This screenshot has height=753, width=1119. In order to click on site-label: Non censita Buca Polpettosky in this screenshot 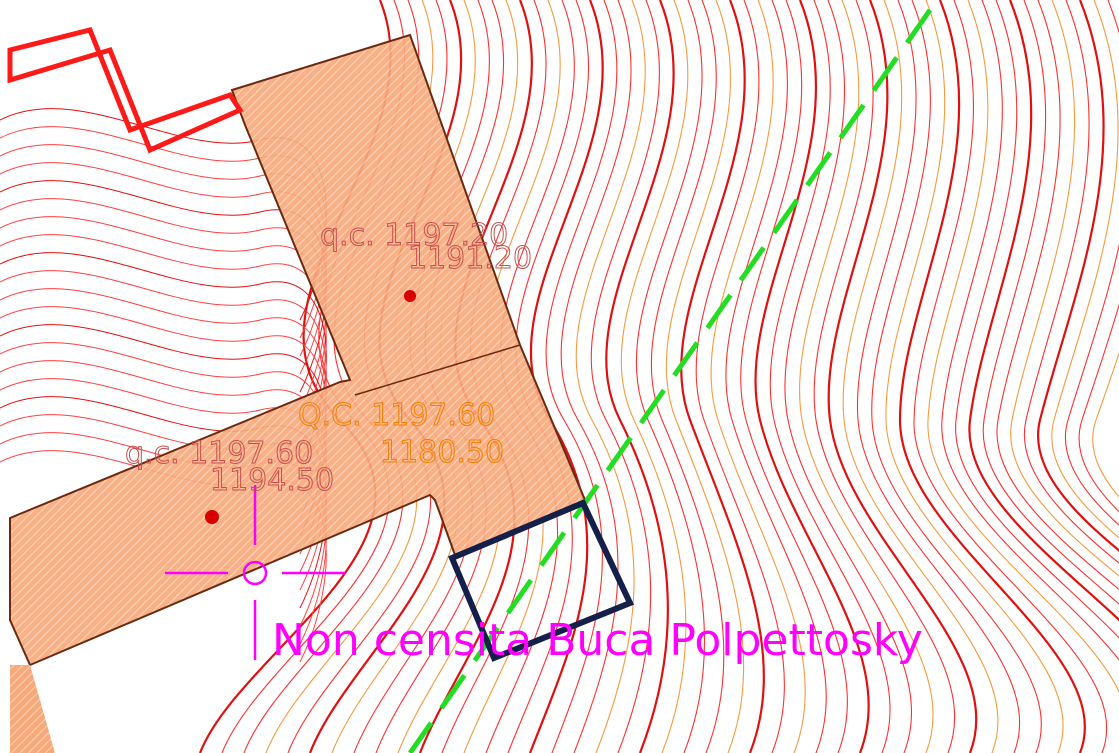, I will do `click(597, 640)`.